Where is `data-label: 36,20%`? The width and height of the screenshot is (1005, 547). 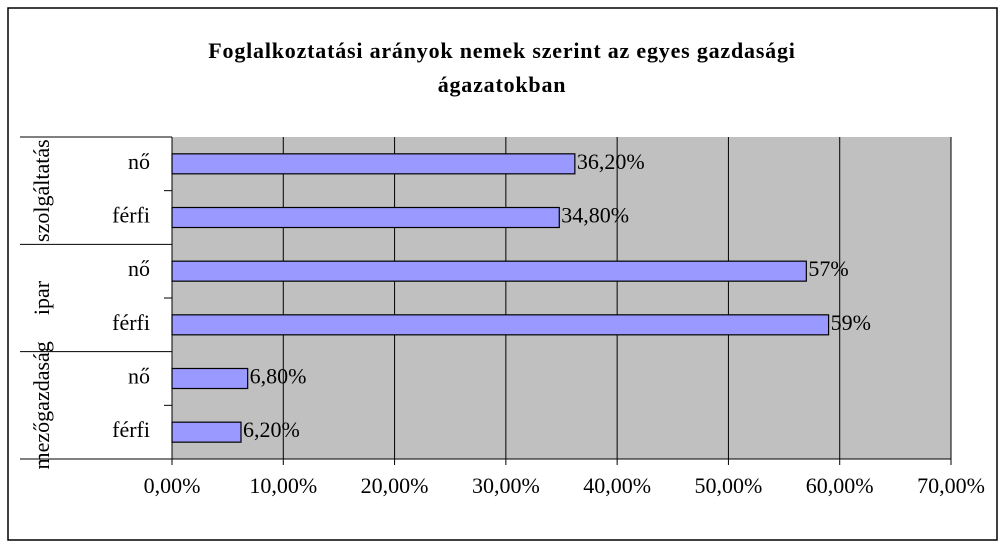 data-label: 36,20% is located at coordinates (611, 161).